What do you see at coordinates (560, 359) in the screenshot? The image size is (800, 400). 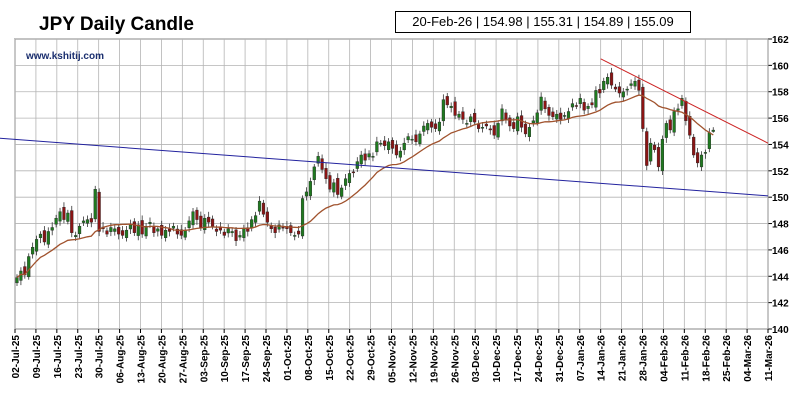 I see `x-tick-label: 31-Dec-25` at bounding box center [560, 359].